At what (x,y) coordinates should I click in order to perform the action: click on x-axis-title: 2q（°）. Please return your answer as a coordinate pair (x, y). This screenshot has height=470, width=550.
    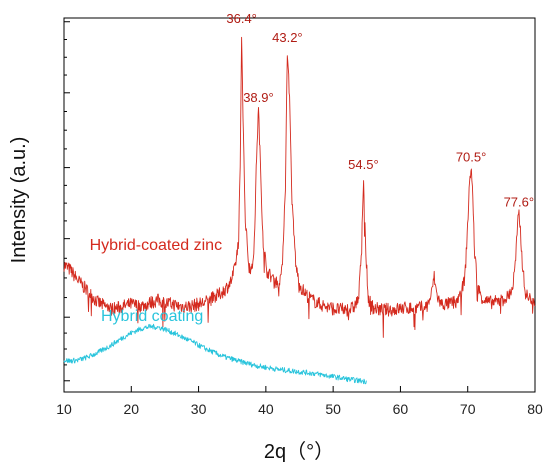
    Looking at the image, I should click on (299, 451).